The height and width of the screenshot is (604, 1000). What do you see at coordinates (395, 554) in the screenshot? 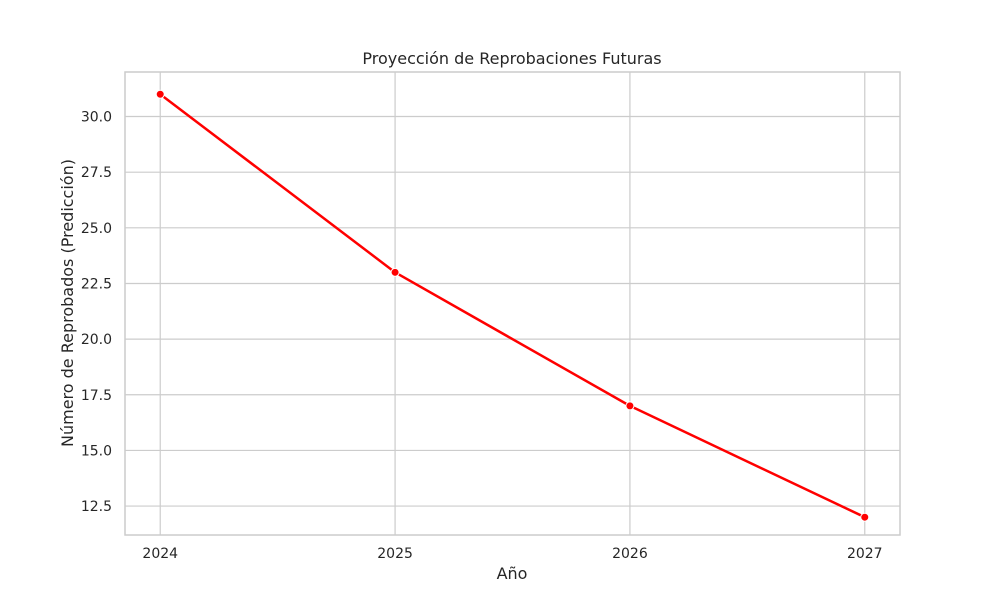
I see `x-tick-label: 2025` at bounding box center [395, 554].